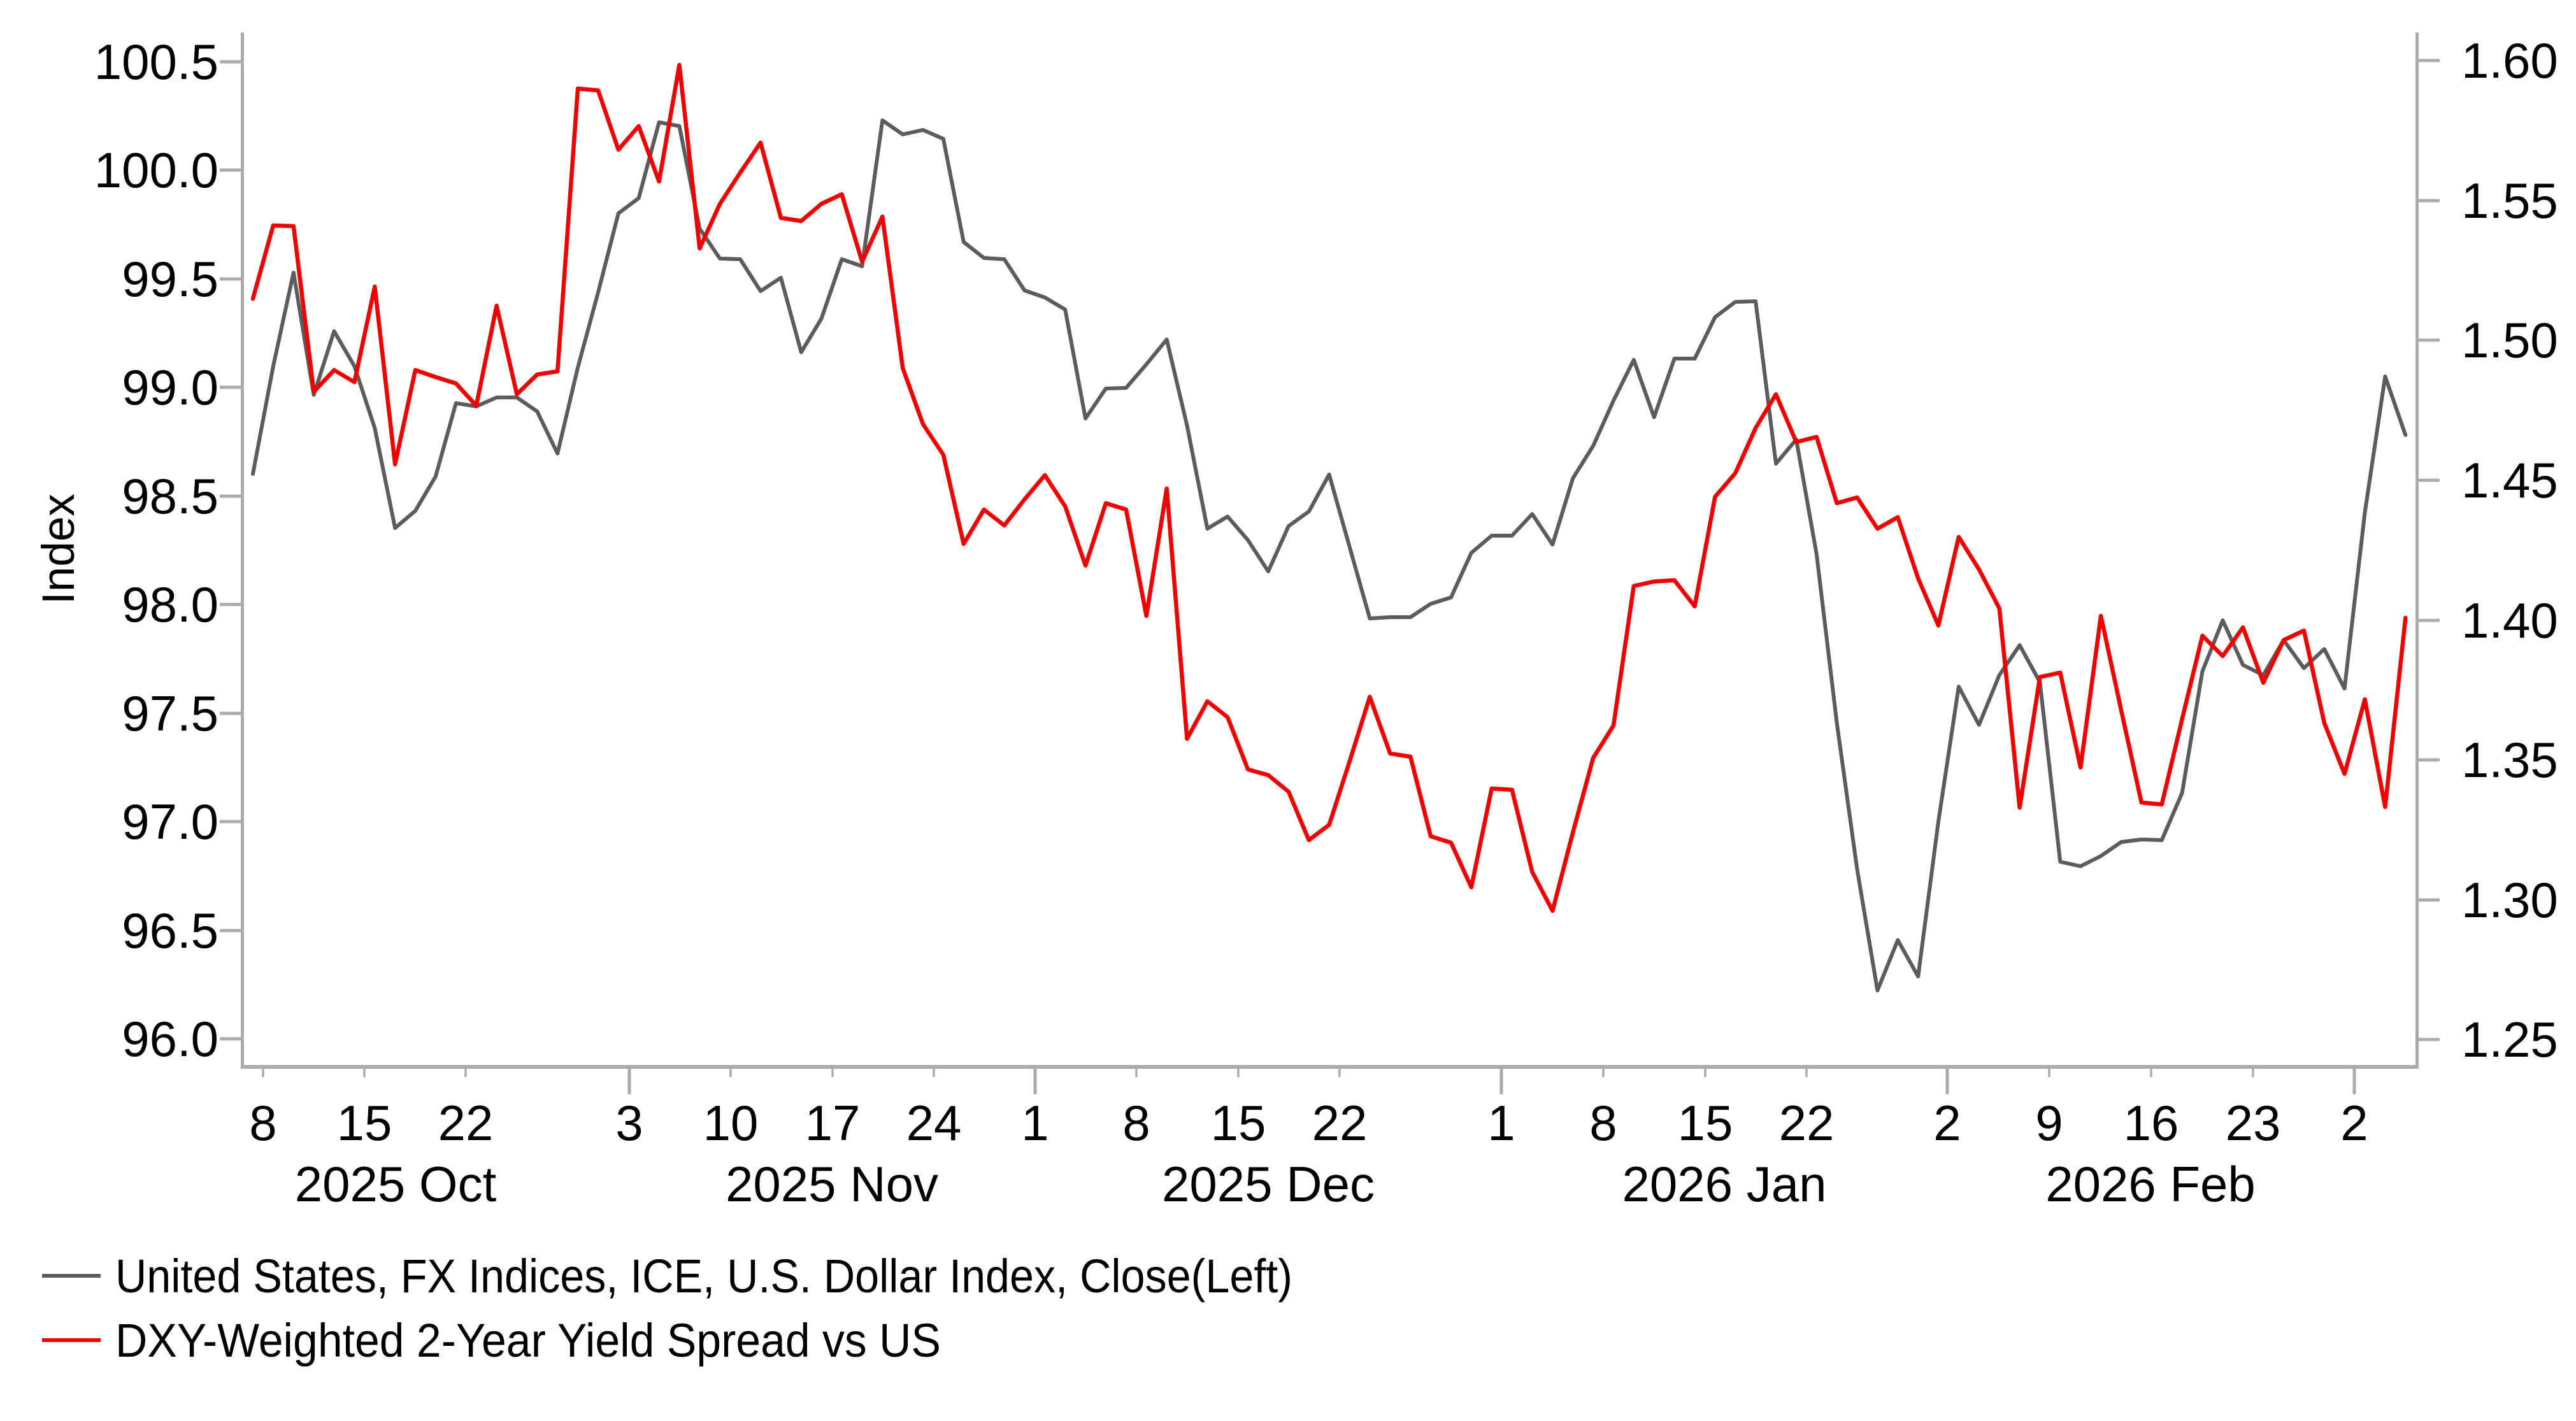 The image size is (2576, 1421). What do you see at coordinates (1268, 1184) in the screenshot?
I see `svg-text: 2025 Dec` at bounding box center [1268, 1184].